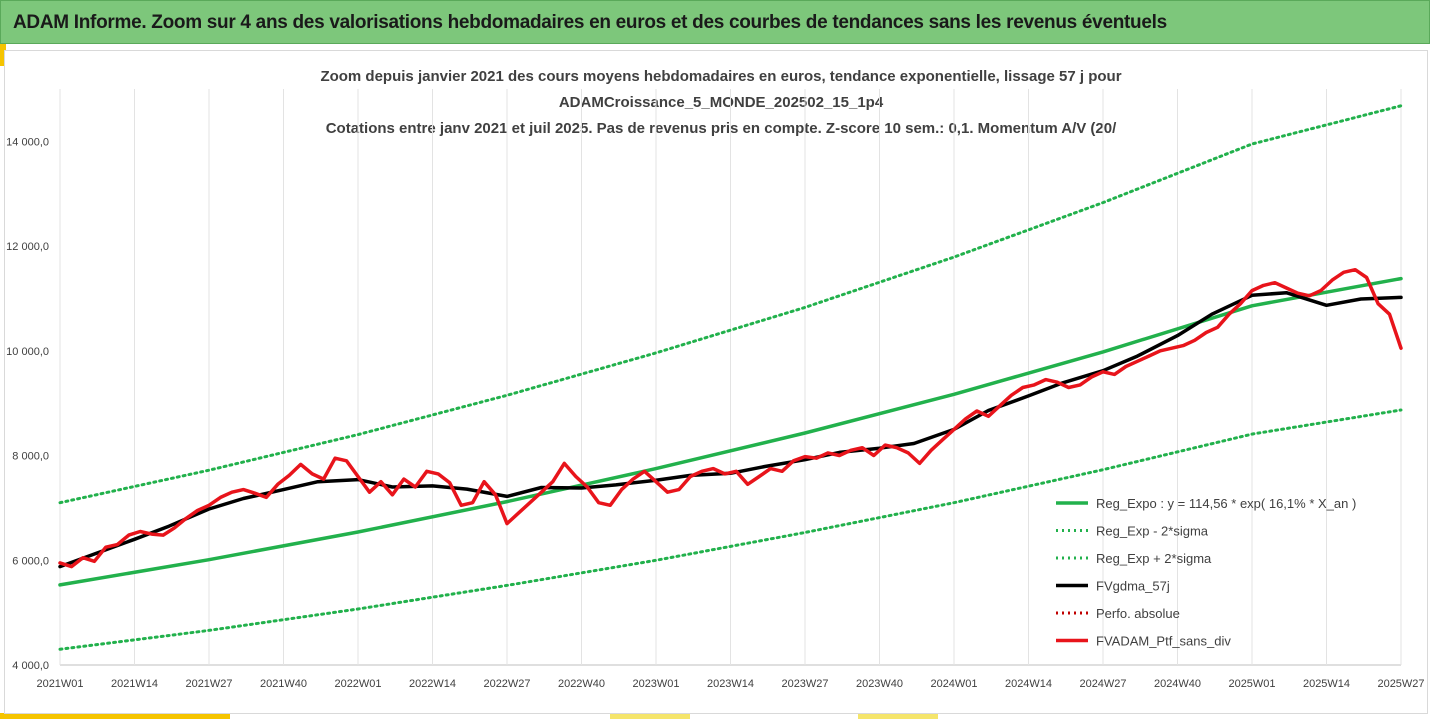 The height and width of the screenshot is (719, 1432). I want to click on x-tick-label: 2024W40, so click(1177, 684).